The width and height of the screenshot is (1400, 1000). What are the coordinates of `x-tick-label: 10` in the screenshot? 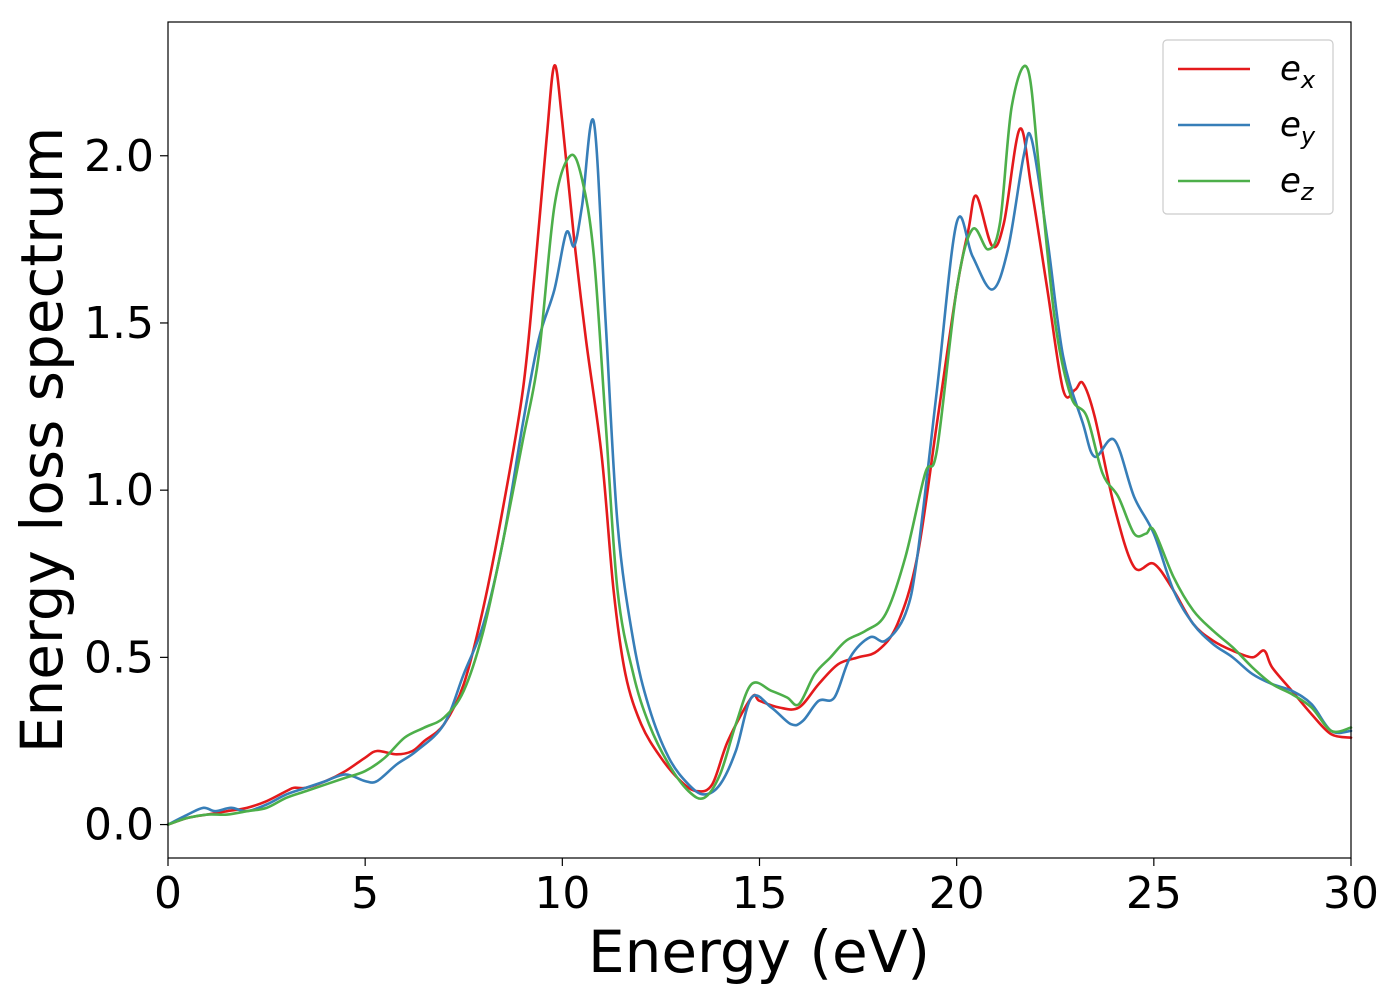 It's located at (562, 893).